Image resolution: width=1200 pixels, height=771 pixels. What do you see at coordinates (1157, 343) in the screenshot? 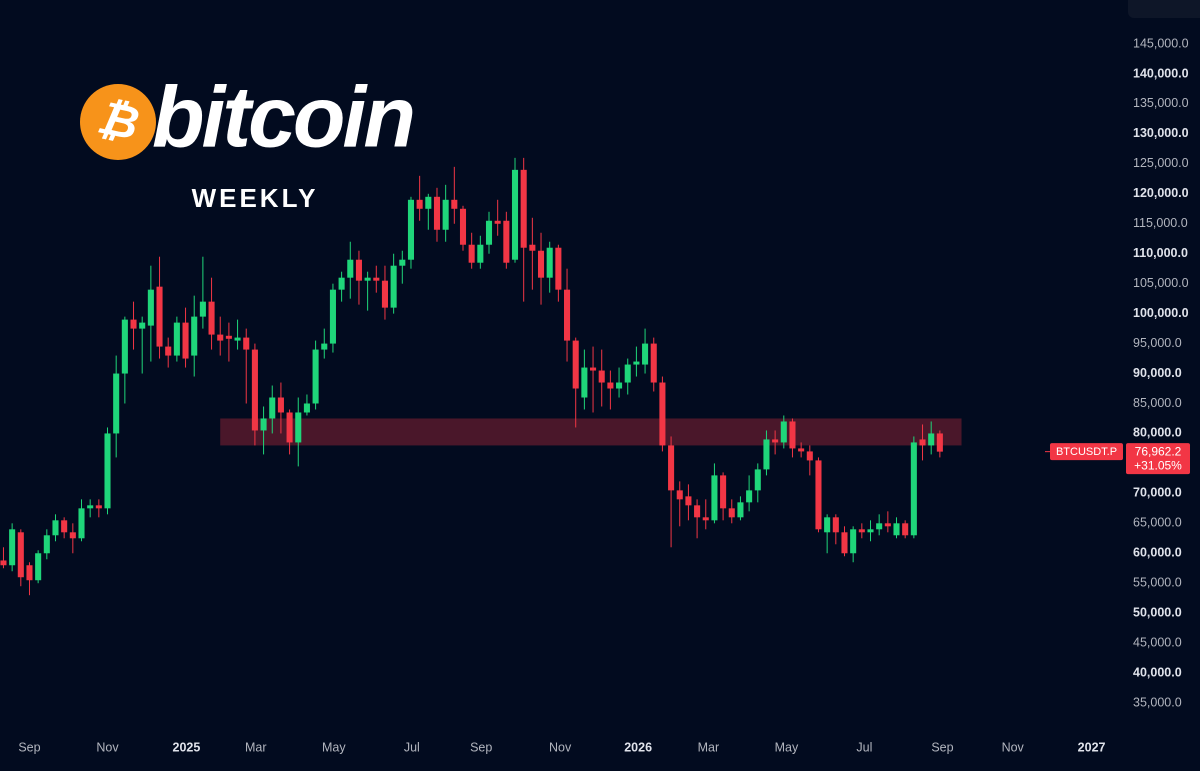
I see `y-tick-label: 95,000.0` at bounding box center [1157, 343].